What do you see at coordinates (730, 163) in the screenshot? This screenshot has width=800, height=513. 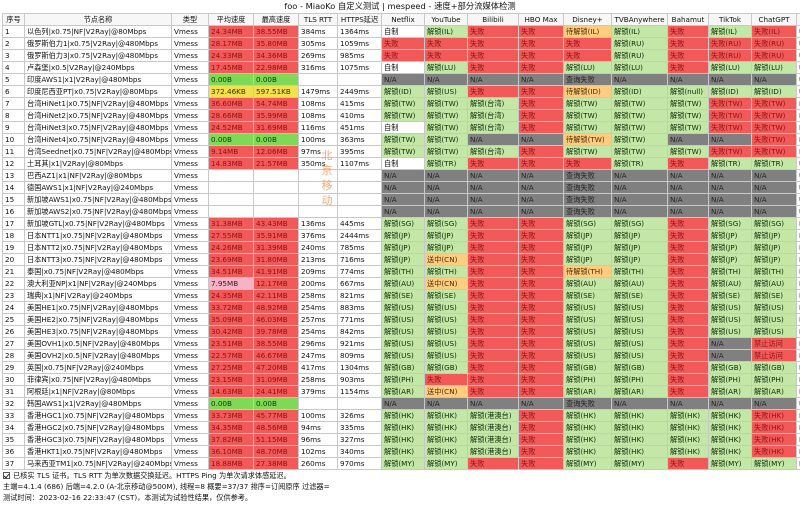 I see `cell-tiktok: 解锁(TR)` at bounding box center [730, 163].